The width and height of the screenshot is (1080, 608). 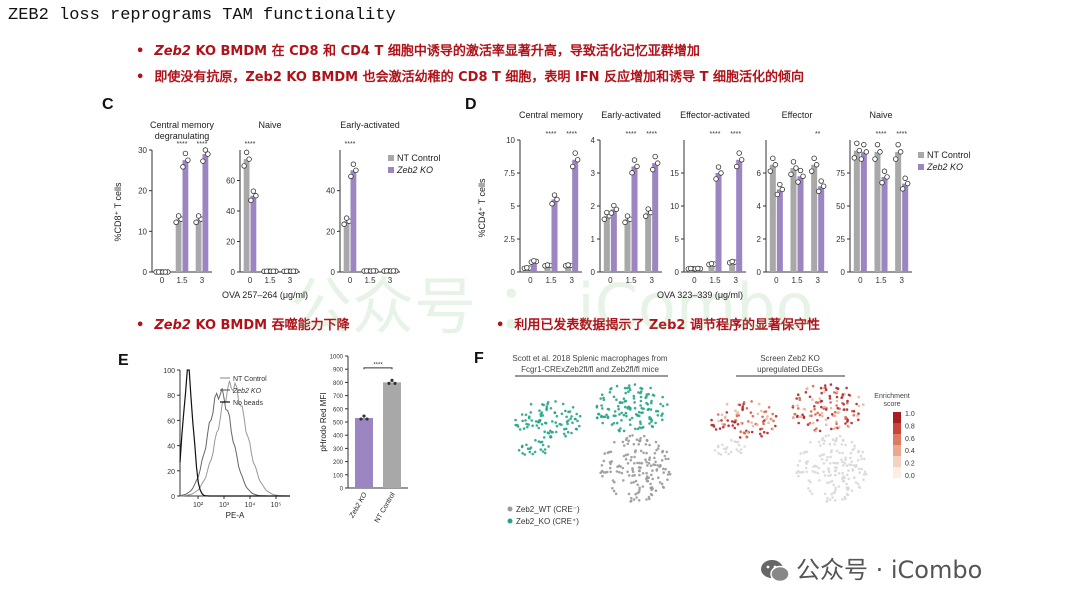 I want to click on d-0-dot, so click(x=575, y=153).